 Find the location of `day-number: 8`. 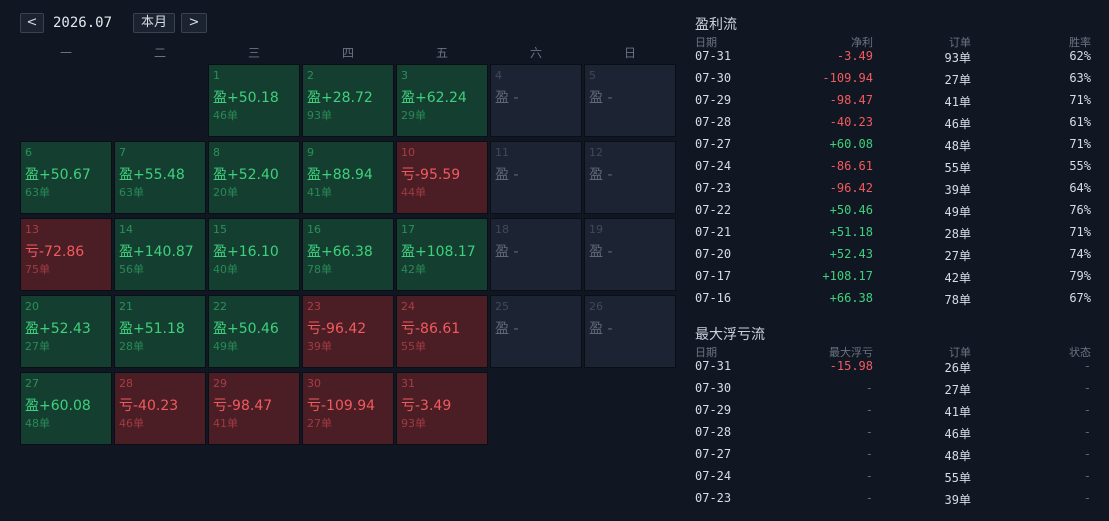

day-number: 8 is located at coordinates (216, 152).